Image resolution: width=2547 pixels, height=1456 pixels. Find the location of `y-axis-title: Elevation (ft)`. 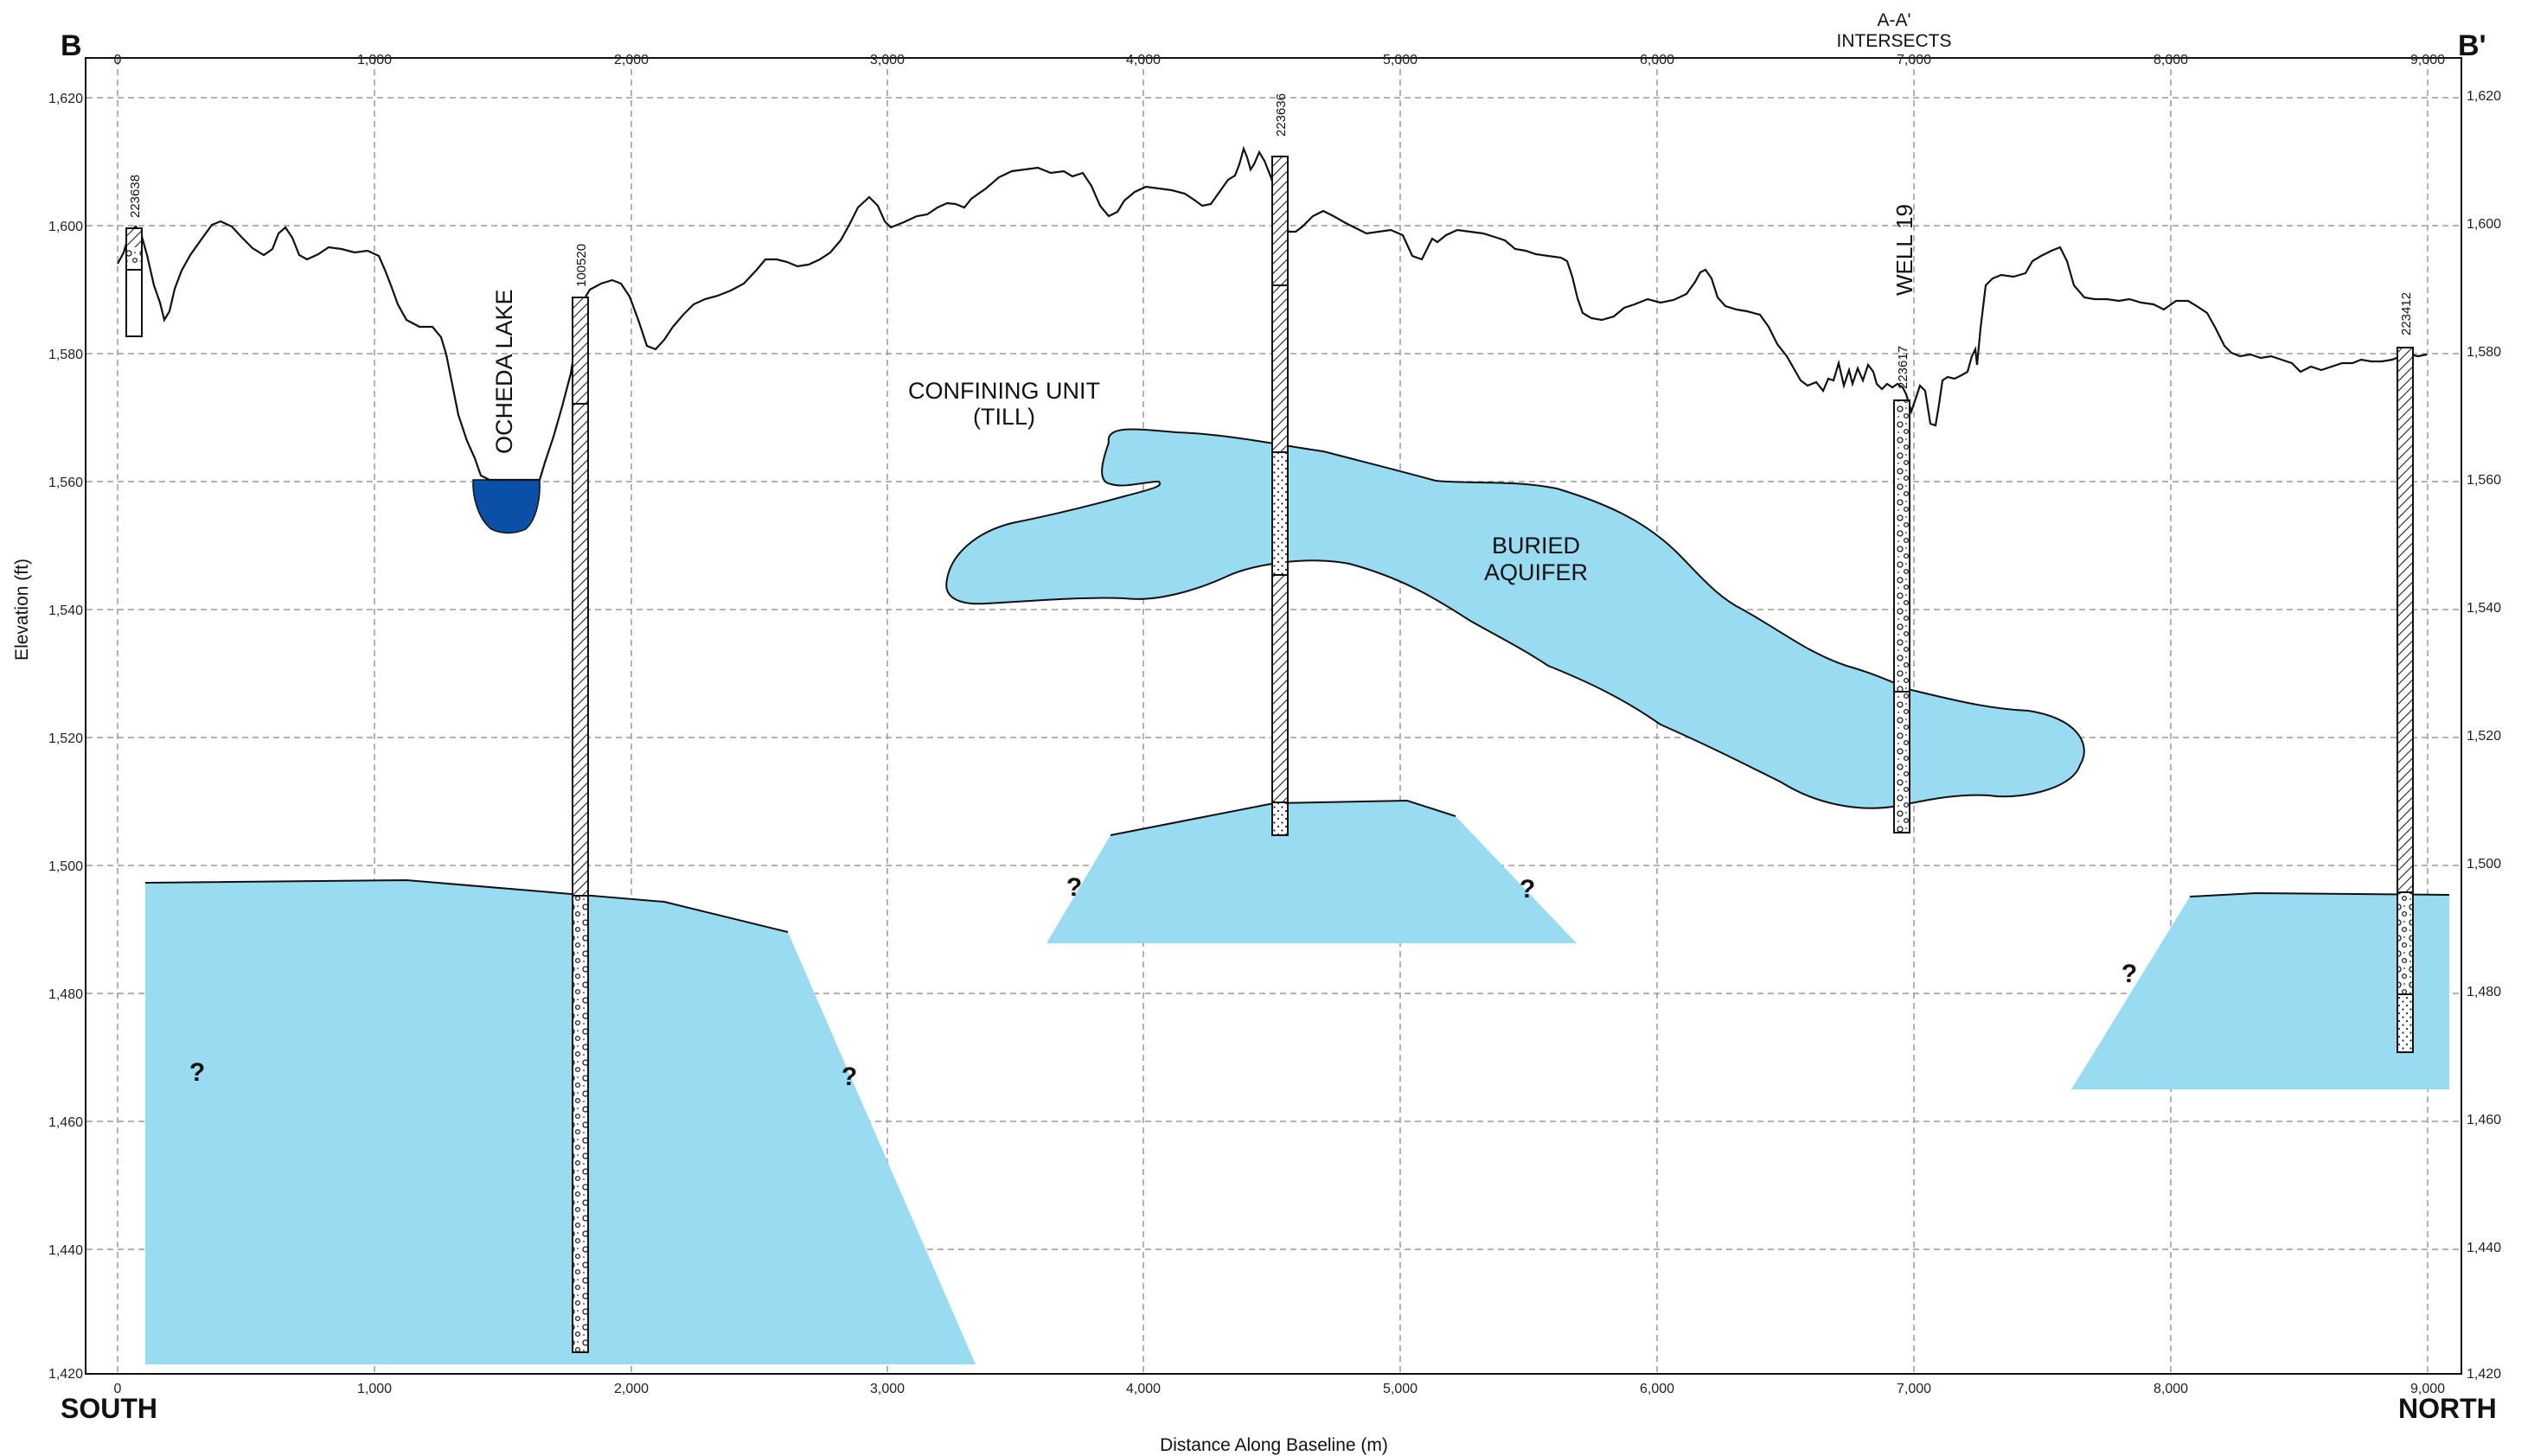

y-axis-title: Elevation (ft) is located at coordinates (22, 610).